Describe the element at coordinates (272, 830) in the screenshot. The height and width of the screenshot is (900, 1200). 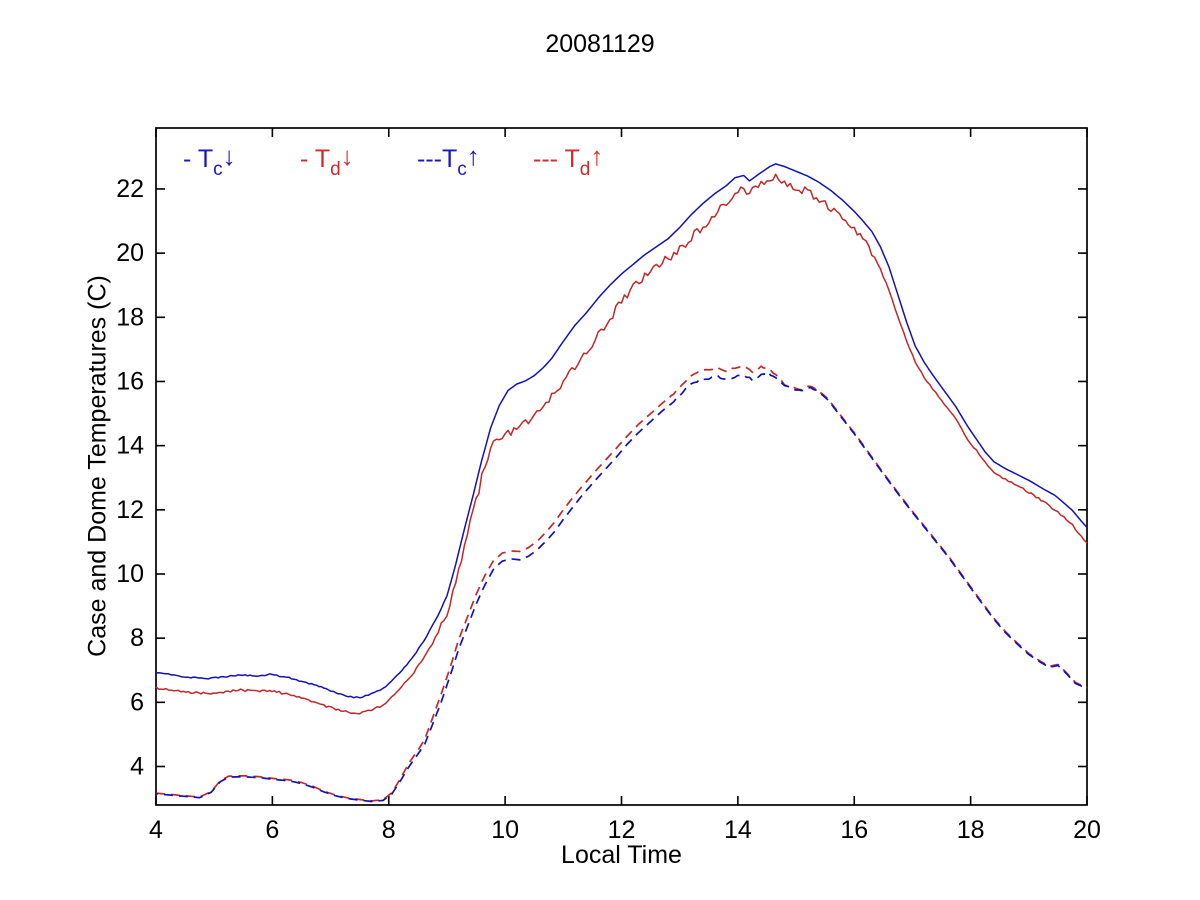
I see `x-tick-label: 6` at that location.